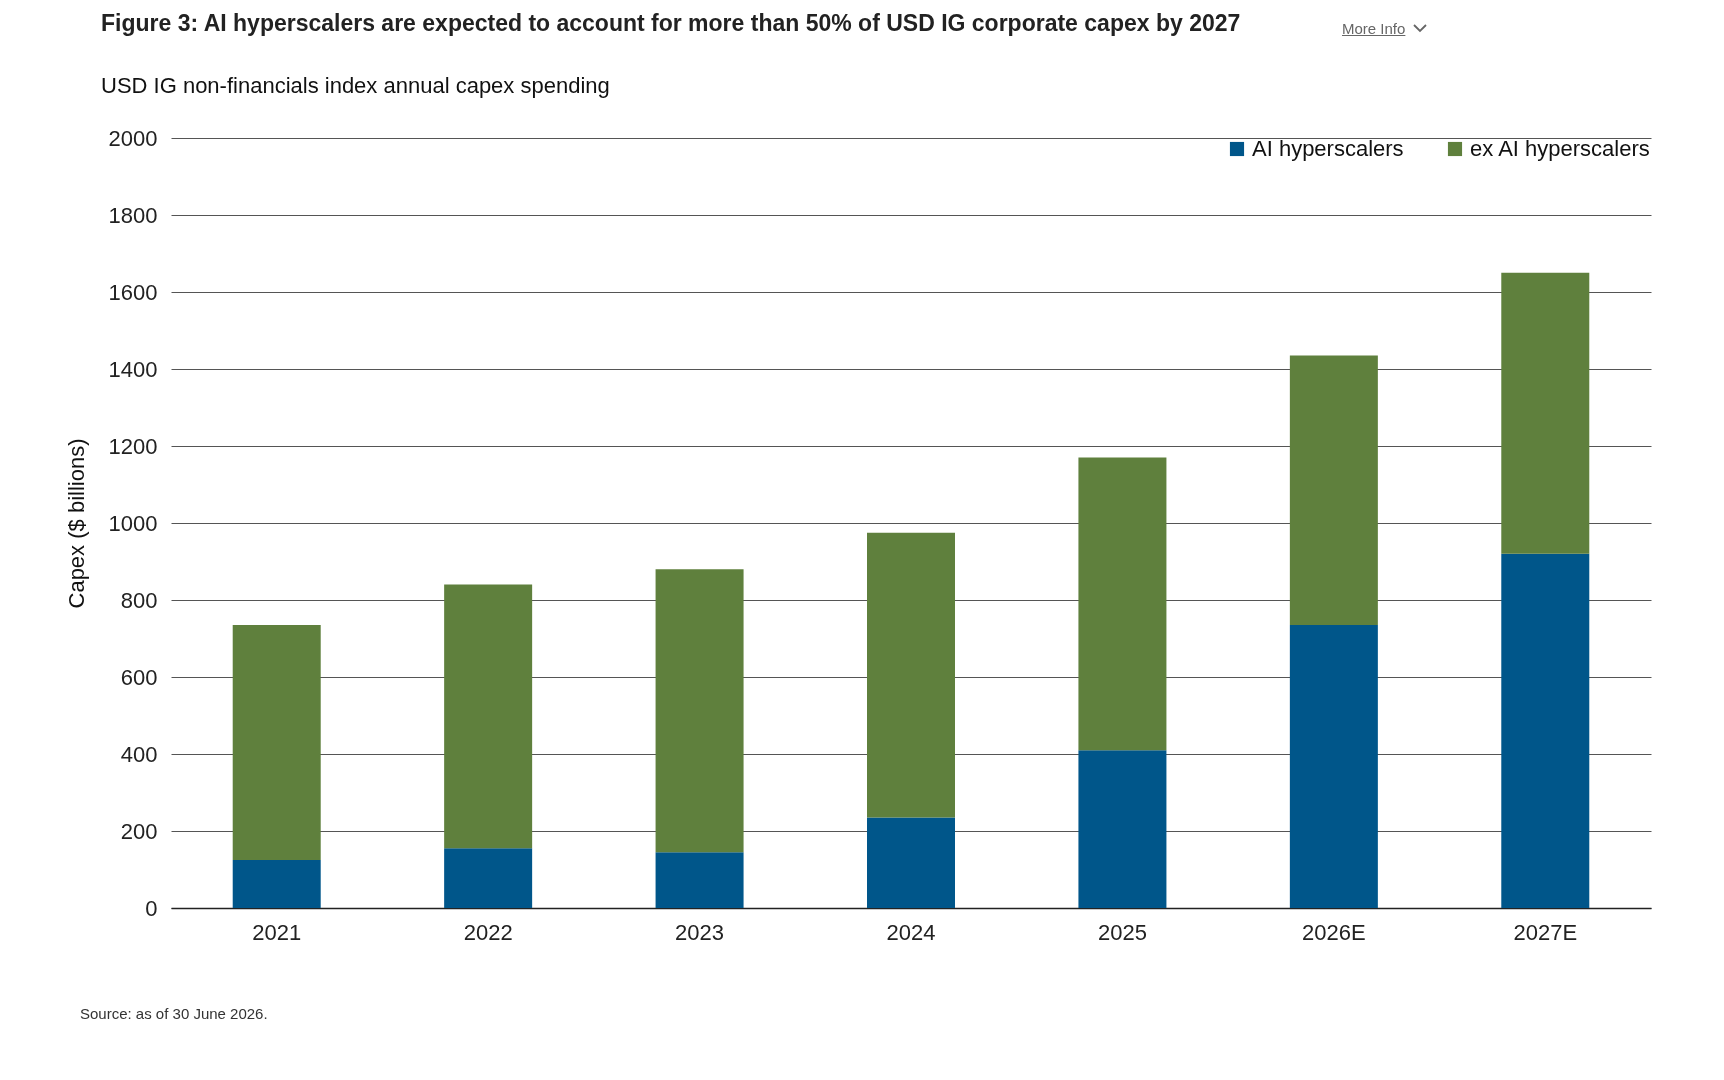 The image size is (1724, 1080). What do you see at coordinates (355, 85) in the screenshot?
I see `chart-subtitle: USD IG non-financials index annual capex spending` at bounding box center [355, 85].